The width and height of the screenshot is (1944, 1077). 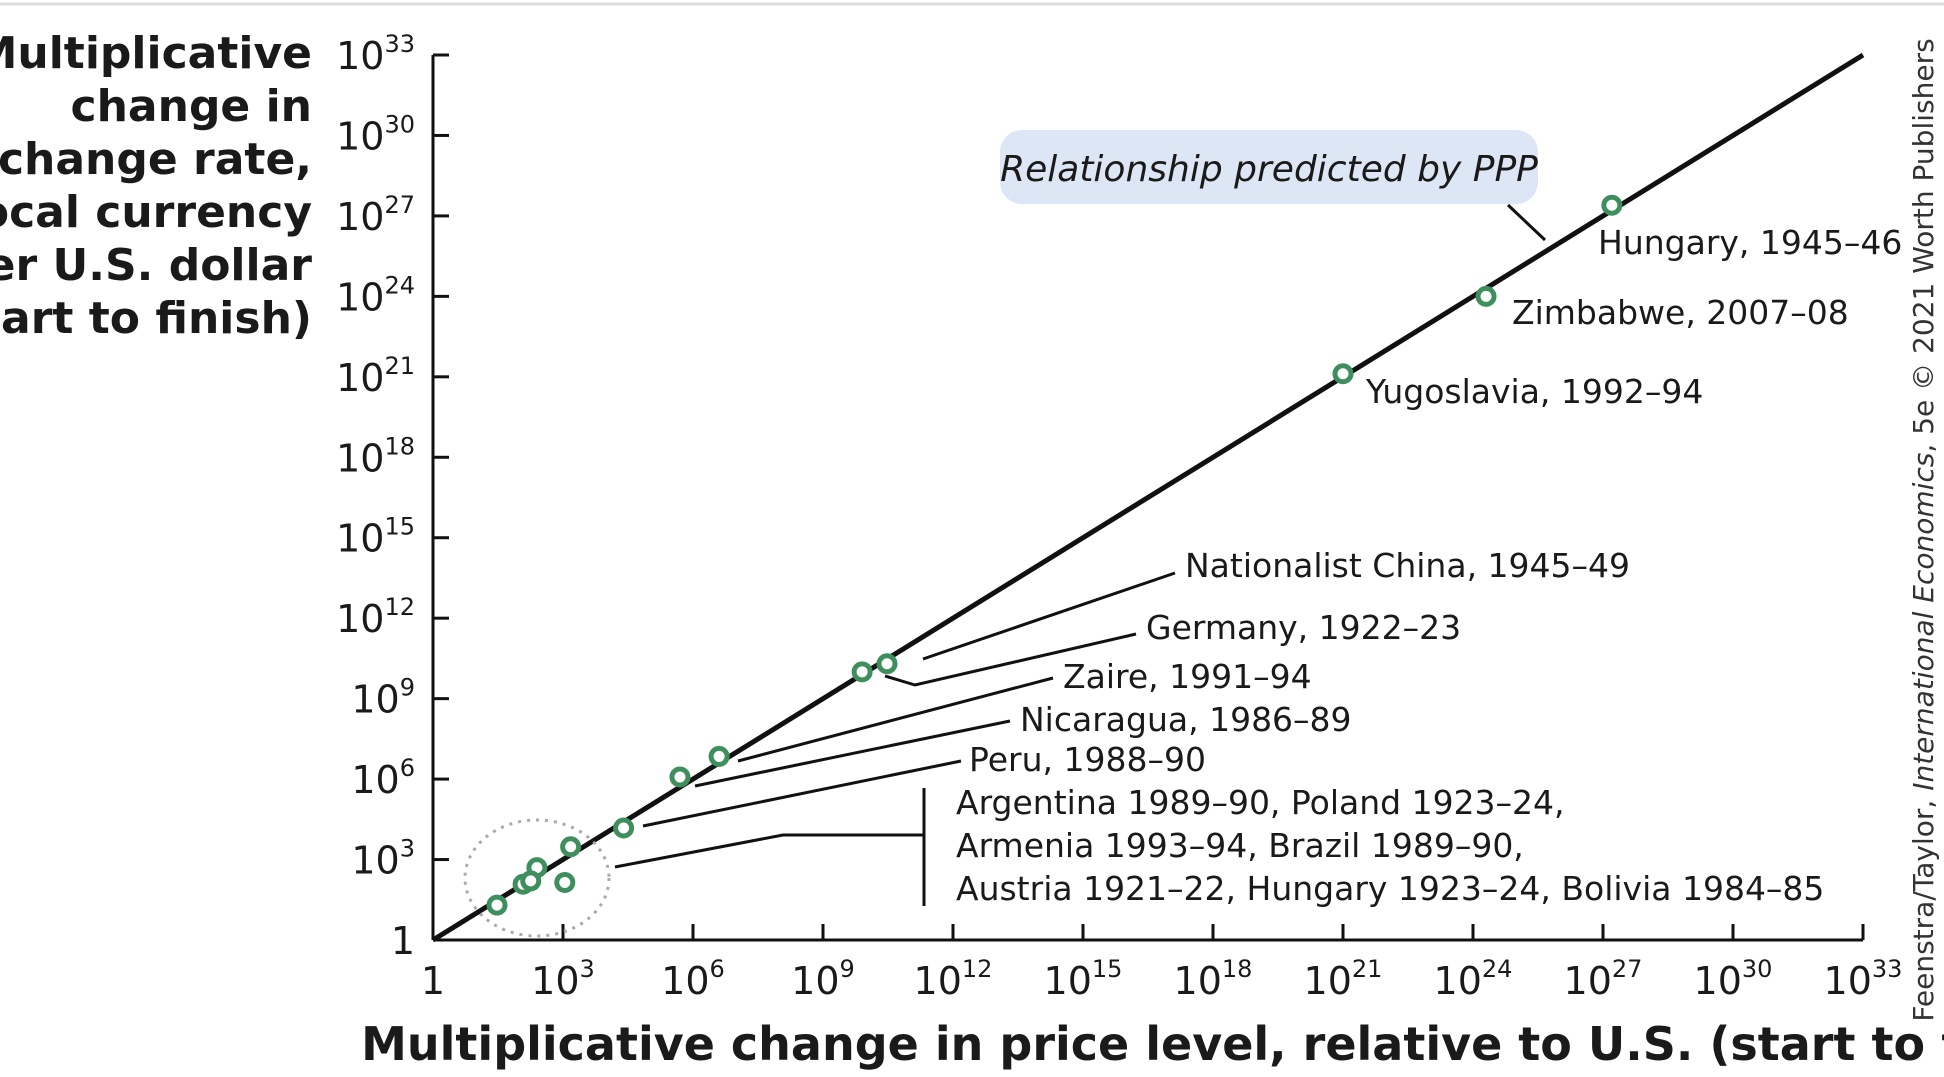 What do you see at coordinates (823, 979) in the screenshot?
I see `x-tick-label: 10⁹` at bounding box center [823, 979].